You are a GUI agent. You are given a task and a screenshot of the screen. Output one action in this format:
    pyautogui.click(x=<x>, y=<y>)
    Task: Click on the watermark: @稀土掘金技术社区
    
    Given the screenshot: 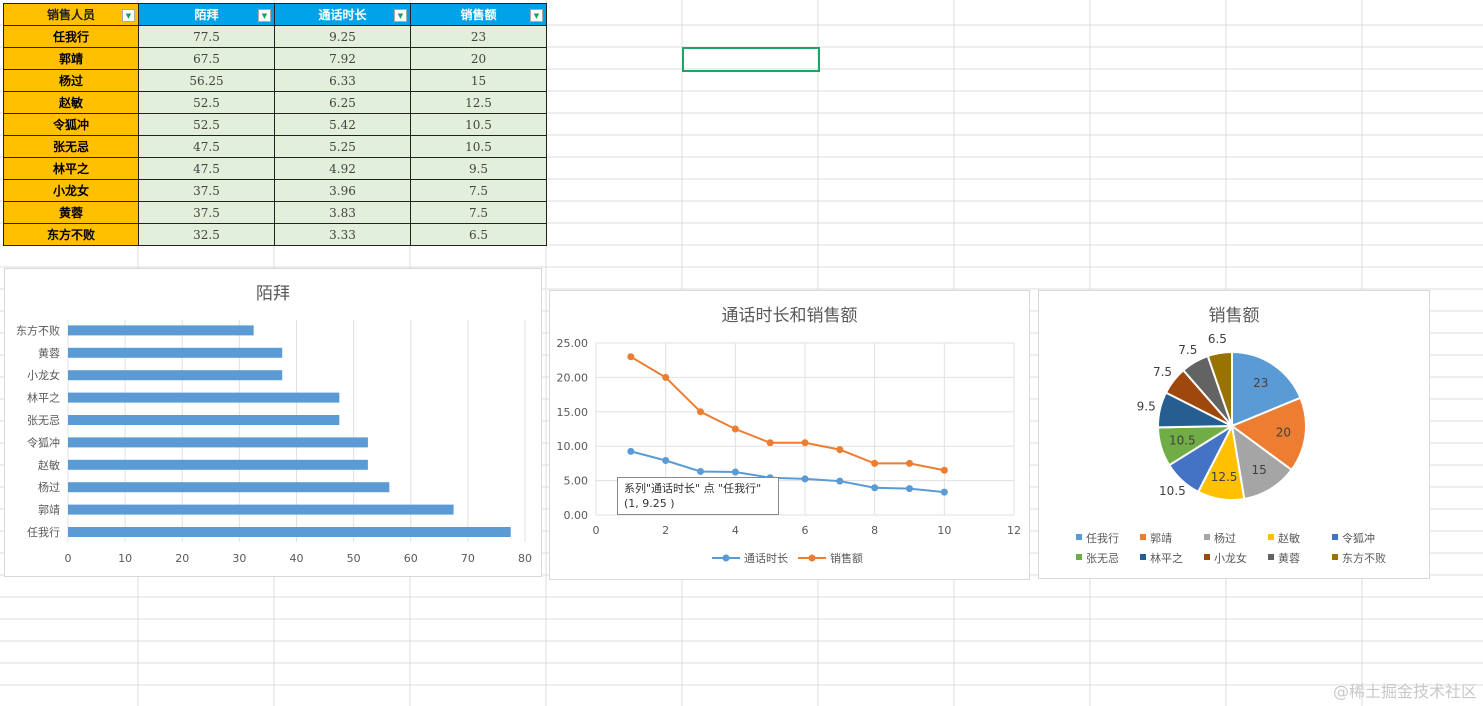 What is the action you would take?
    pyautogui.click(x=1404, y=691)
    